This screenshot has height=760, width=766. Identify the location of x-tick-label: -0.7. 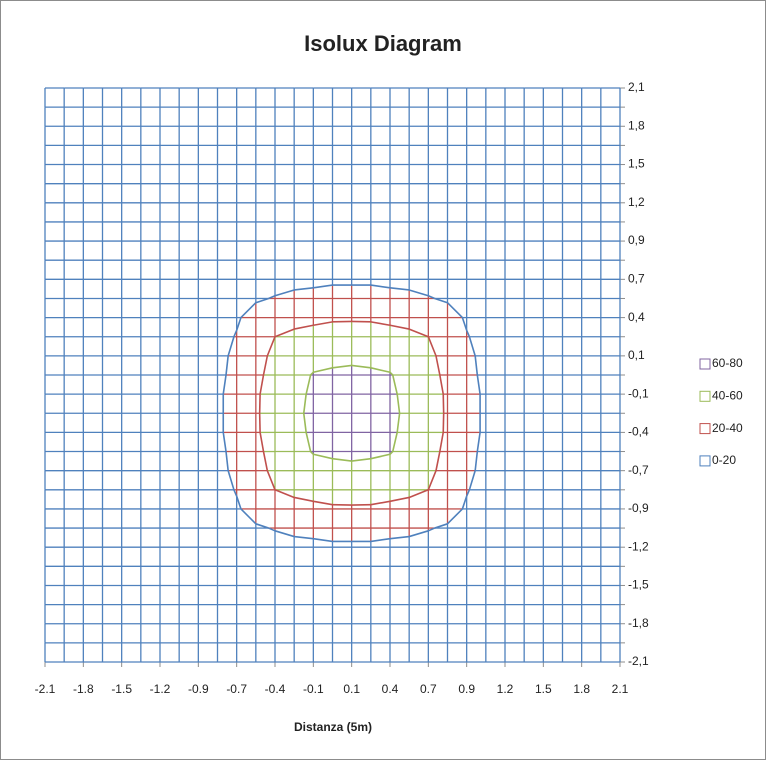
(236, 689).